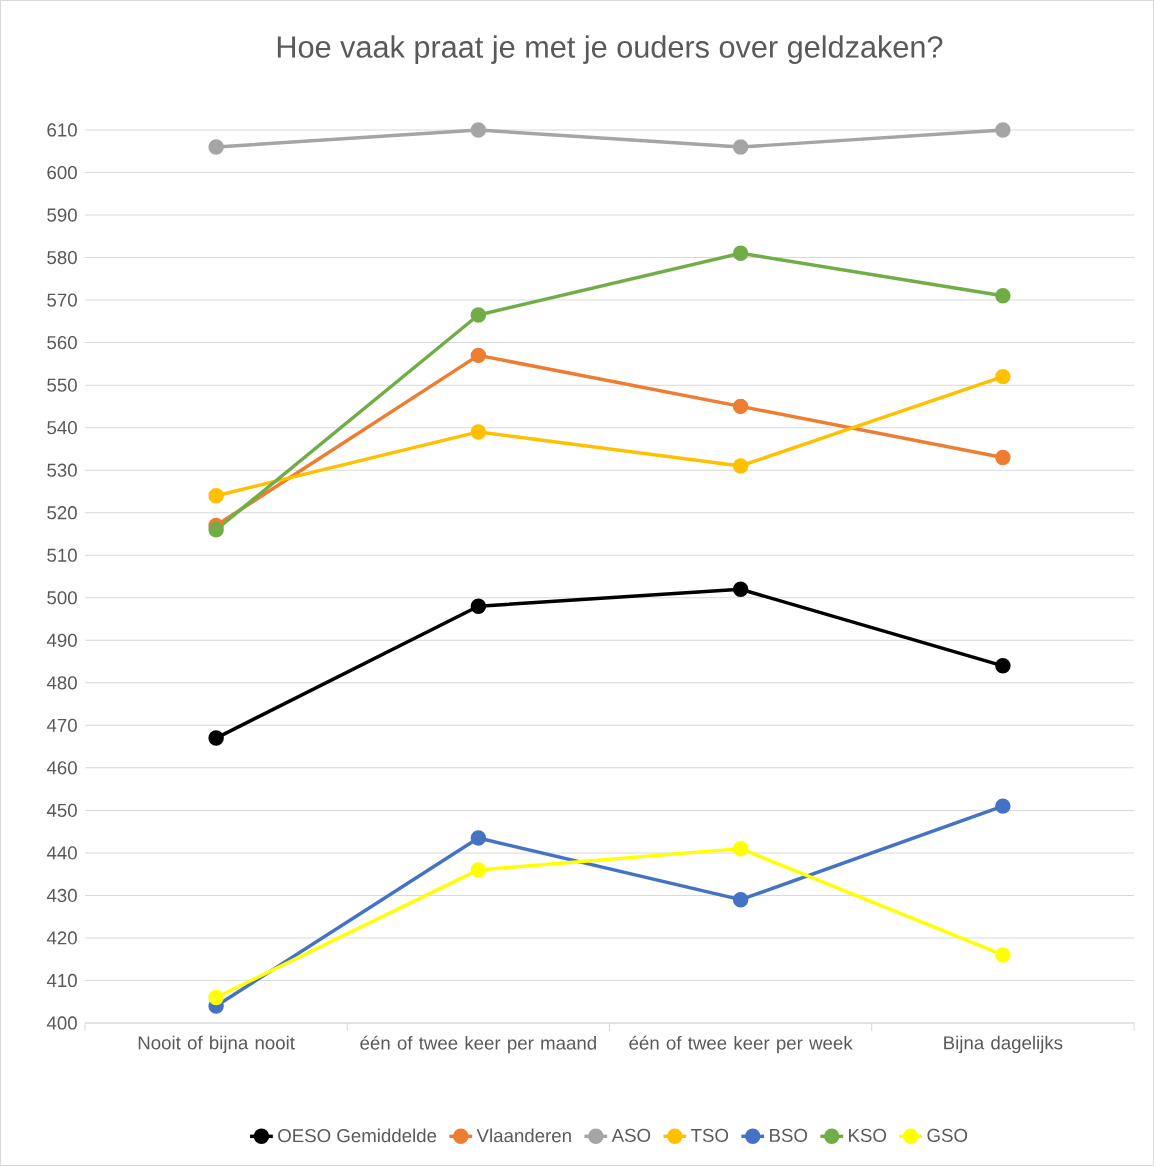  I want to click on x-tick-label: één of twee keer per week, so click(741, 1044).